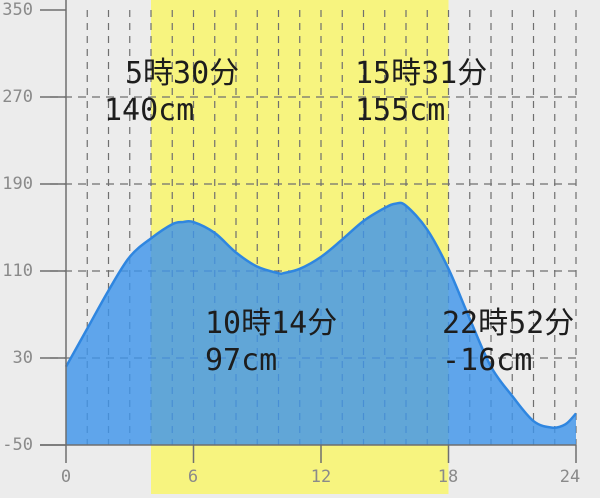  I want to click on low-tide-2-time: 22時52分, so click(508, 323).